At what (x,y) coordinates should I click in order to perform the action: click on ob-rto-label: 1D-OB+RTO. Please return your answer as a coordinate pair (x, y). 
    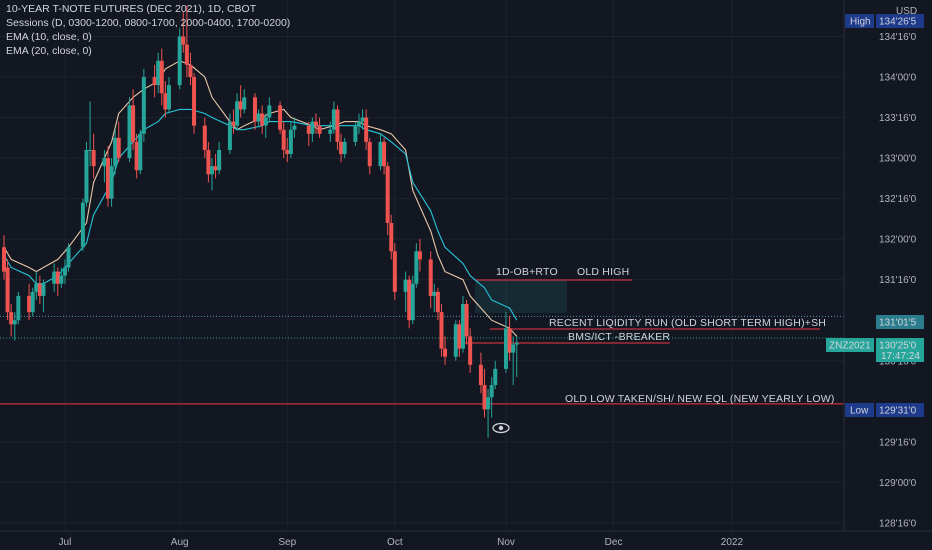
    Looking at the image, I should click on (527, 272).